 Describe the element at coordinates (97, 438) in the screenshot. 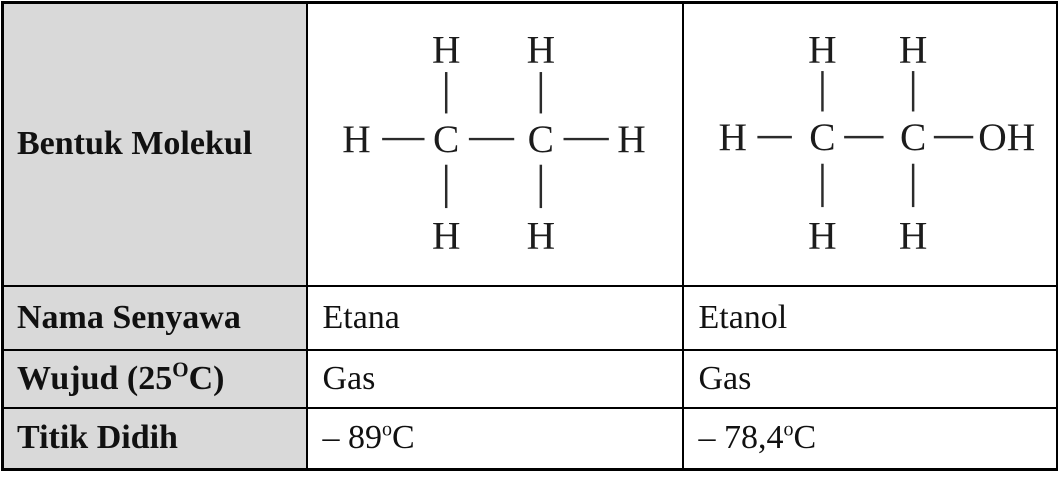

I see `row-label-text: Titik Didih` at that location.